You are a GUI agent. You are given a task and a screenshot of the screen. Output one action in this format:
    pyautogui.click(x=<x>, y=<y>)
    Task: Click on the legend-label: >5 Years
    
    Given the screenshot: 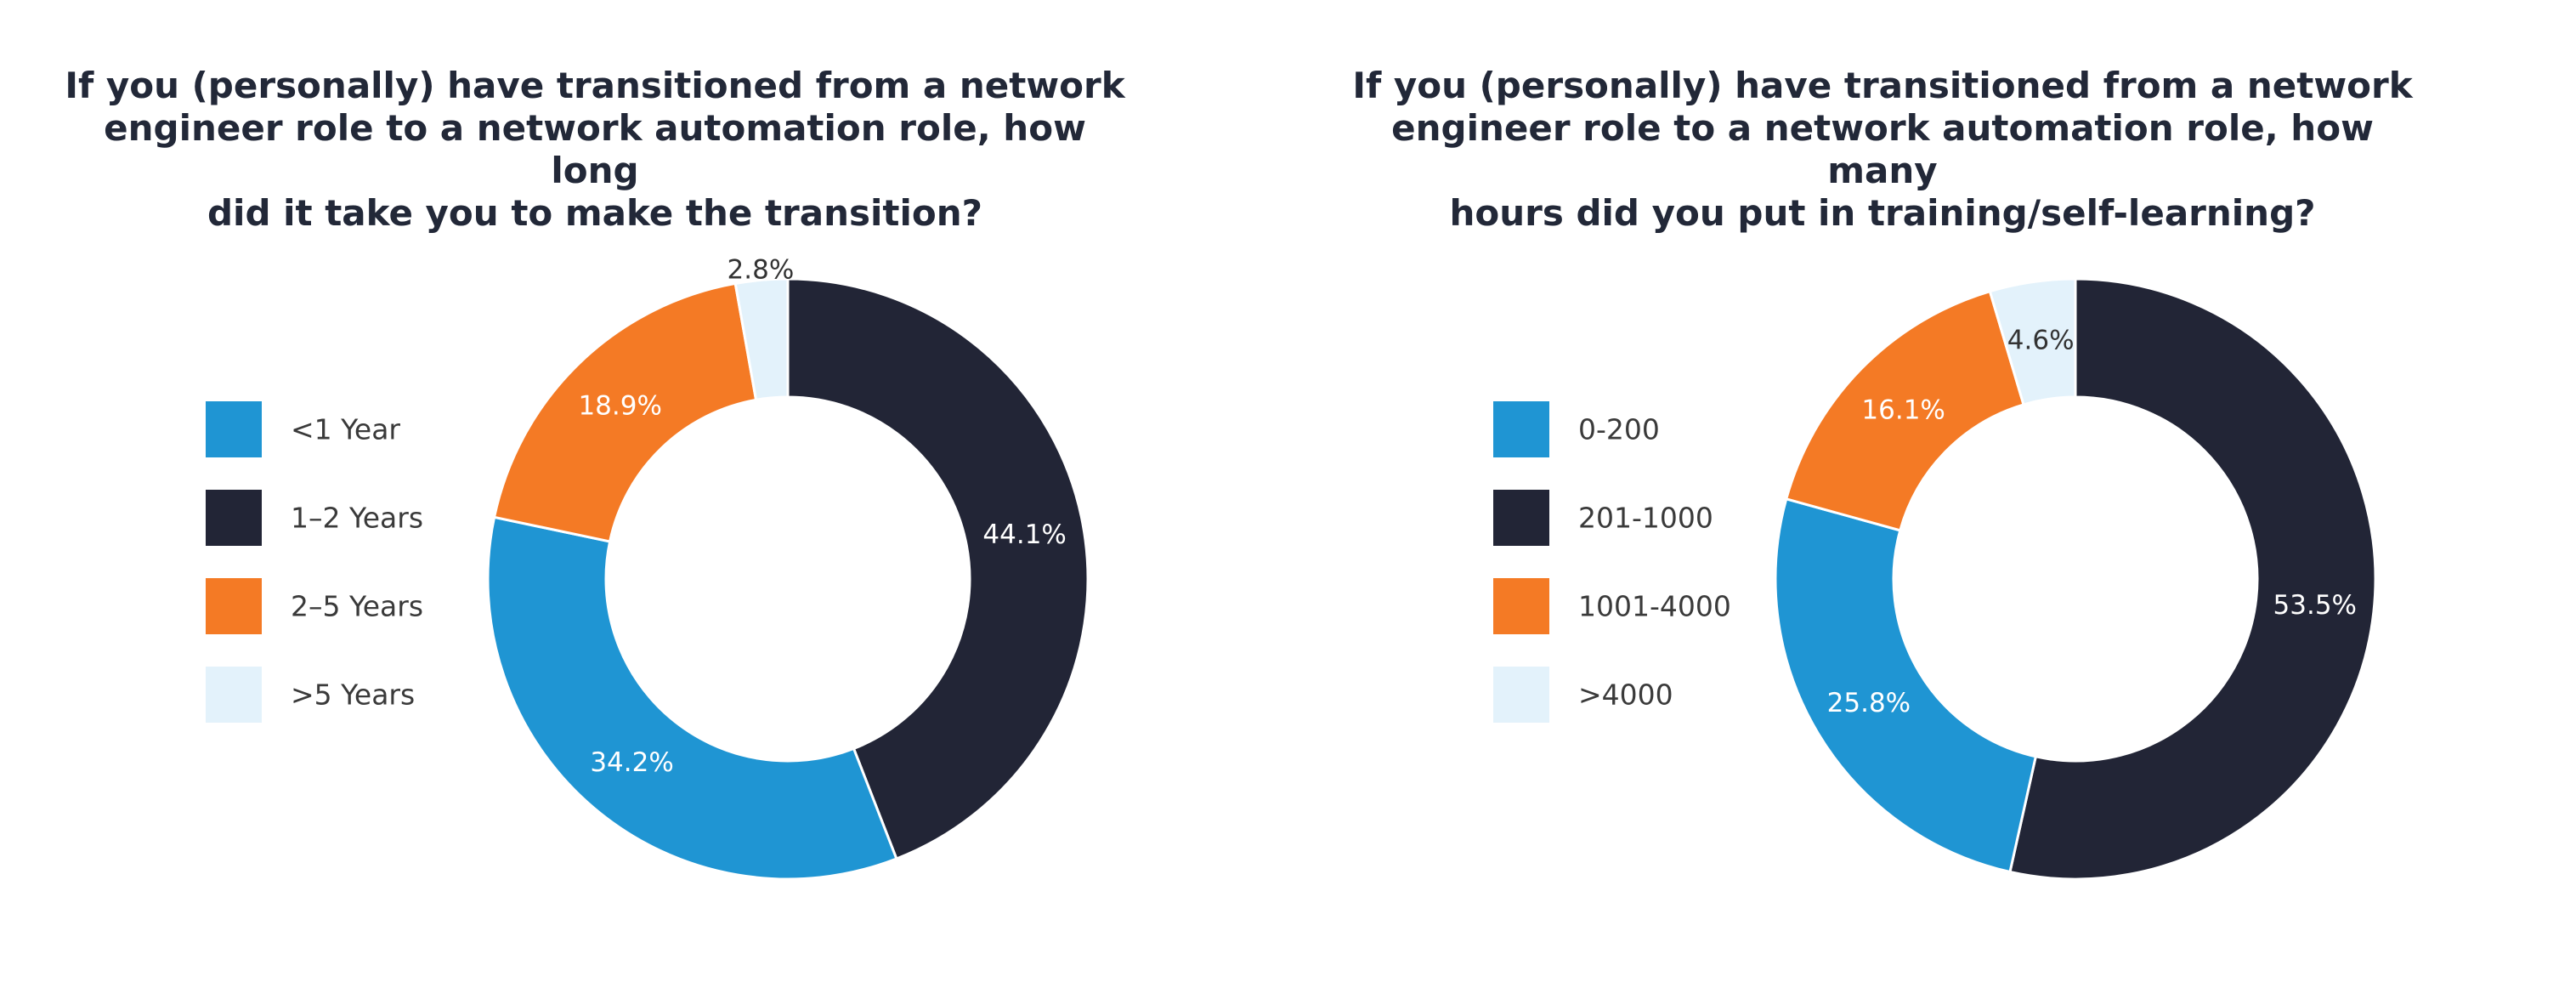 What is the action you would take?
    pyautogui.click(x=353, y=695)
    